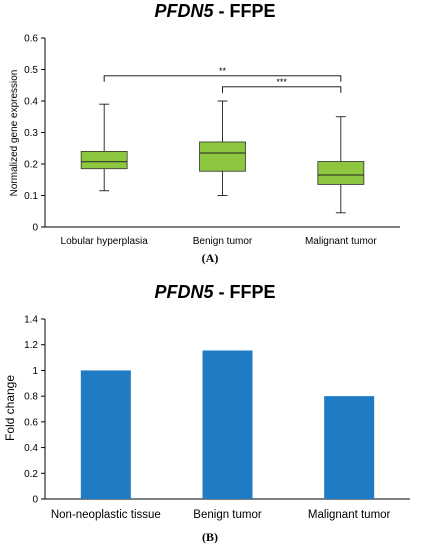 The image size is (422, 550). I want to click on chart-a-title: PFDN5 - FFPE, so click(214, 11).